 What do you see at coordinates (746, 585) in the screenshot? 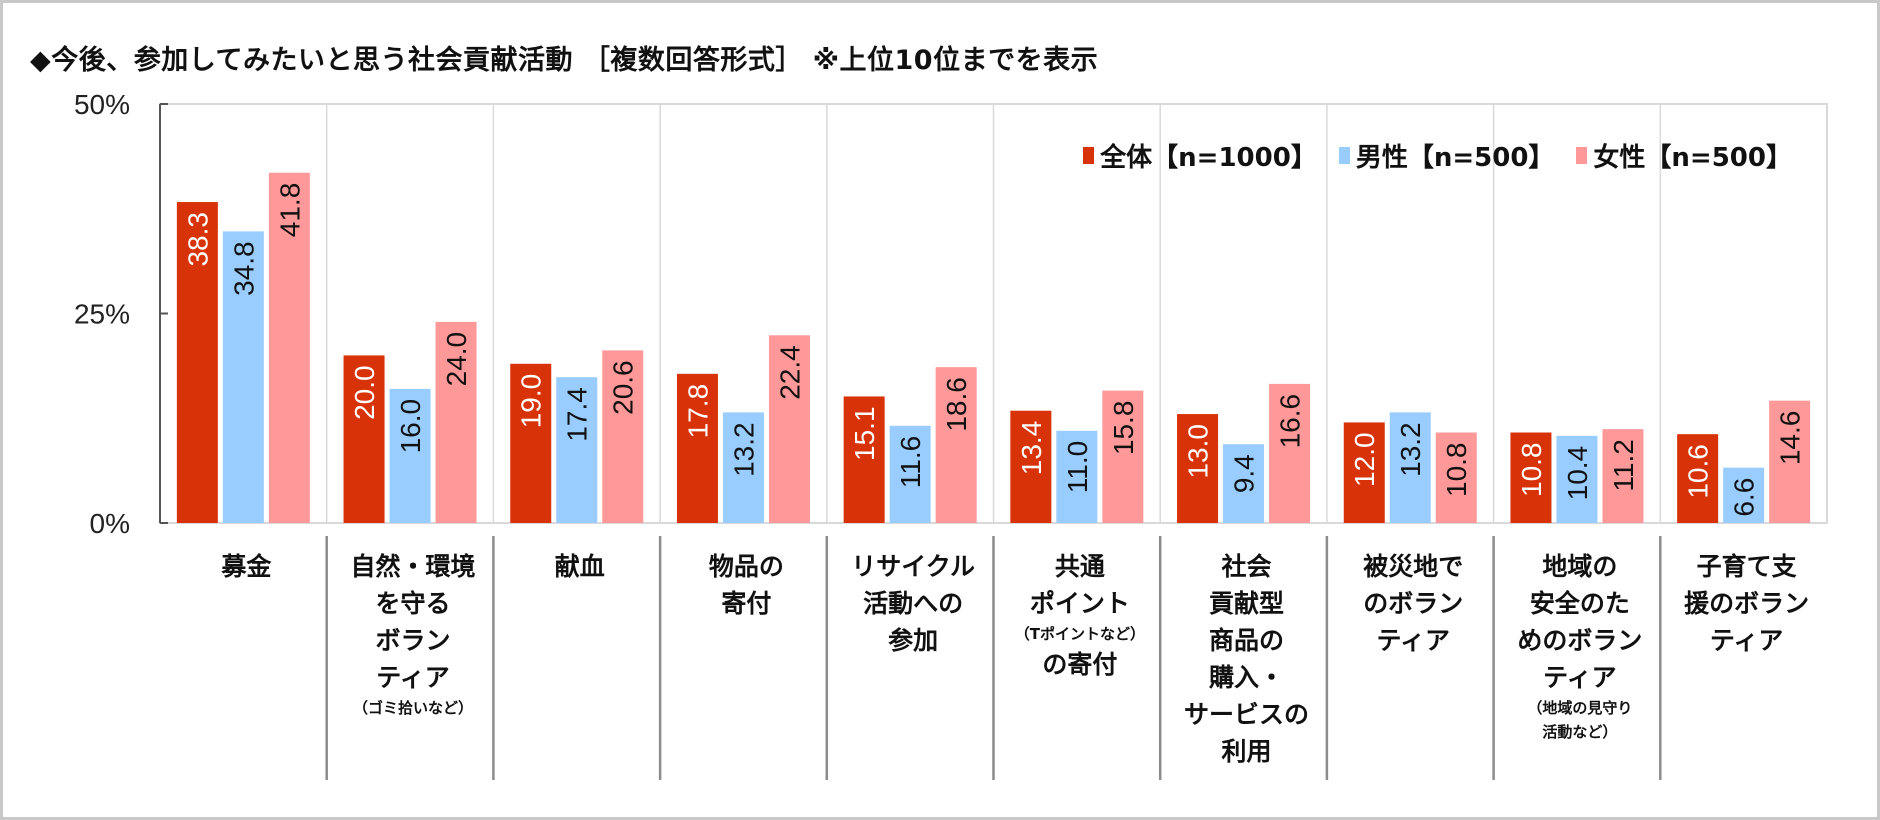
I see `category-label: 物品の 寄付` at bounding box center [746, 585].